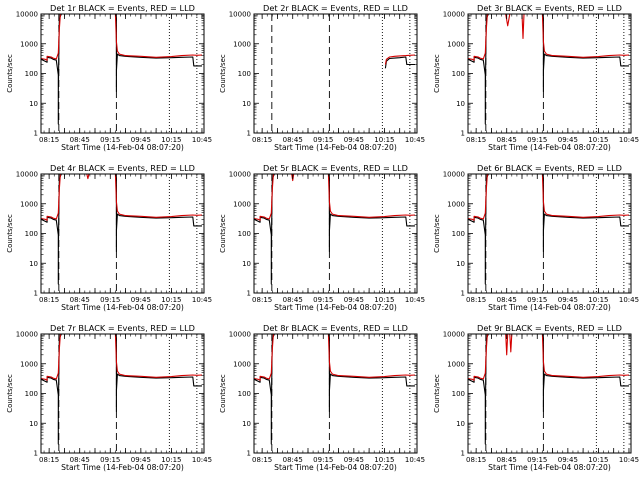 The image size is (640, 480). I want to click on chart-title: Det 6r BLACK = Events, RED = LLD, so click(549, 168).